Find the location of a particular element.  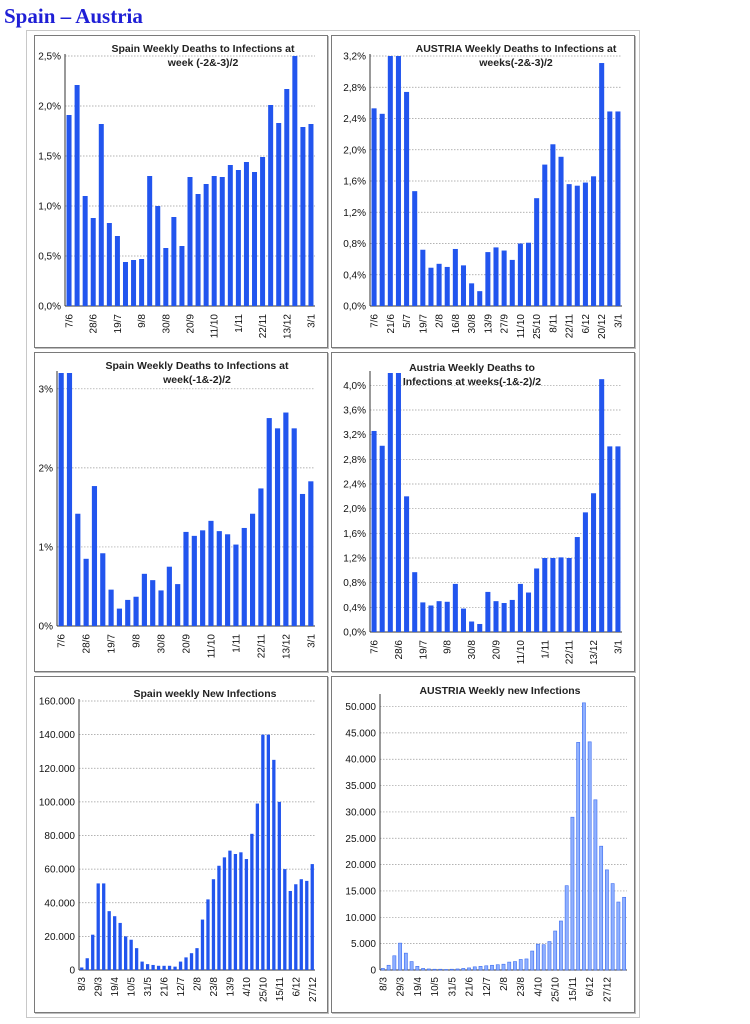

chart-title: week(-1&-2)/2 is located at coordinates (196, 380).